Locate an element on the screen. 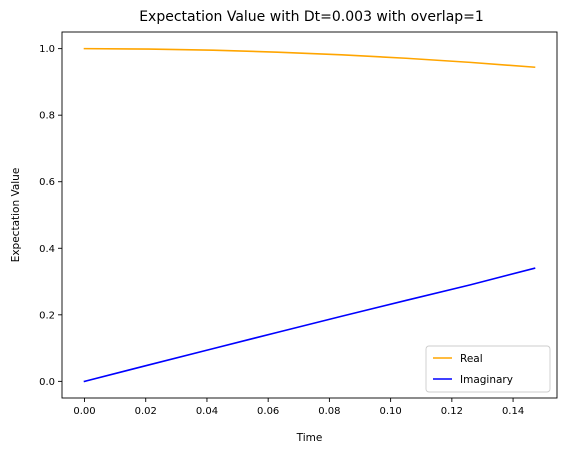 This screenshot has width=567, height=455. legend-label-imaginary: Imaginary is located at coordinates (486, 380).